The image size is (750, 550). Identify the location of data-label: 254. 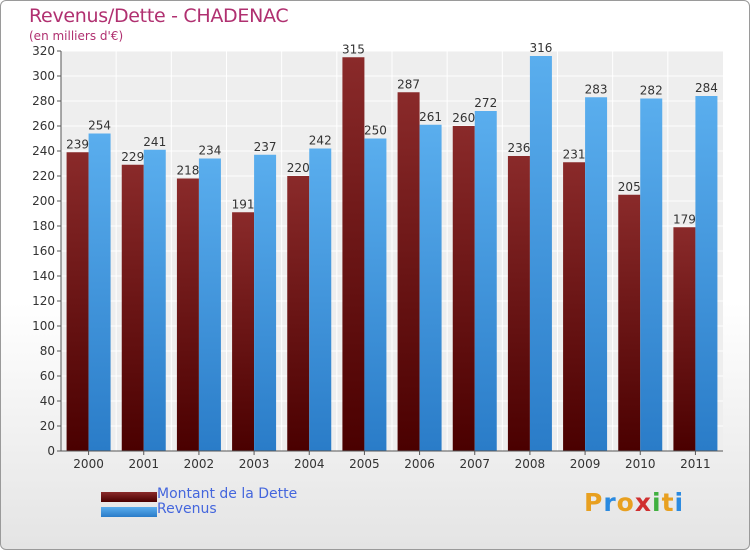
(99, 126).